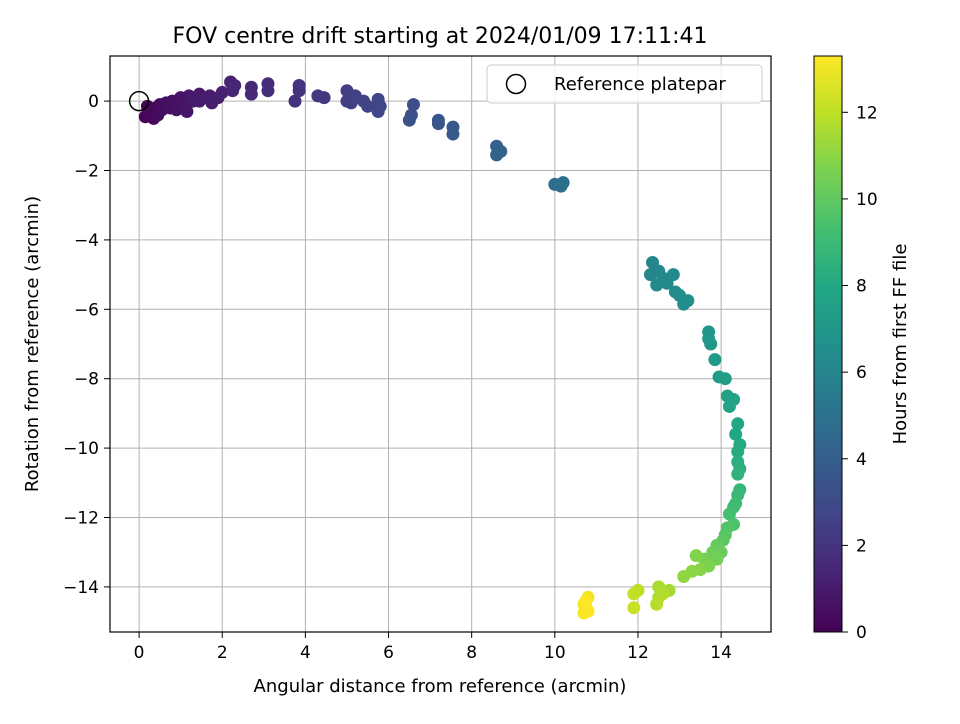 The width and height of the screenshot is (960, 724). Describe the element at coordinates (81, 449) in the screenshot. I see `y-tick-label: −10` at that location.